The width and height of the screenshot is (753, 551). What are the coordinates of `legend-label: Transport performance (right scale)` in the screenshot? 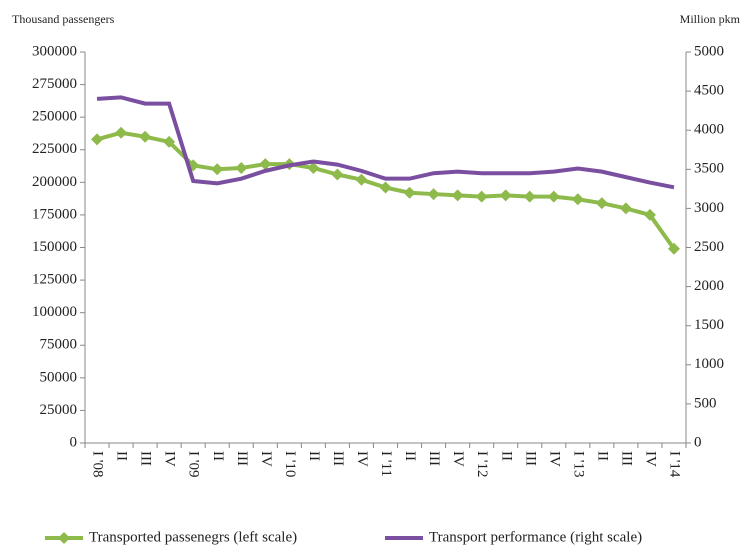 It's located at (535, 537).